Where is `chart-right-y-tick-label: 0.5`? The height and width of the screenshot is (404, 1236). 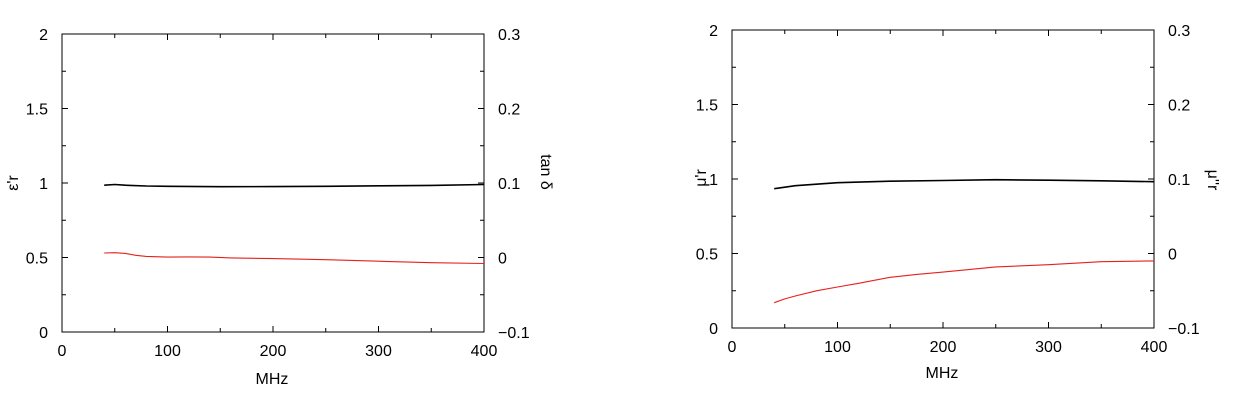
chart-right-y-tick-label: 0.5 is located at coordinates (707, 255).